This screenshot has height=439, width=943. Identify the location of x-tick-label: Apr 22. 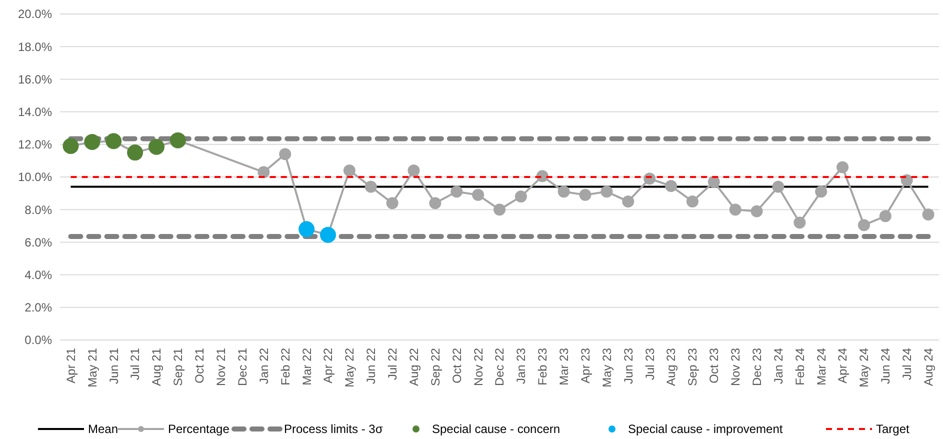
(328, 366).